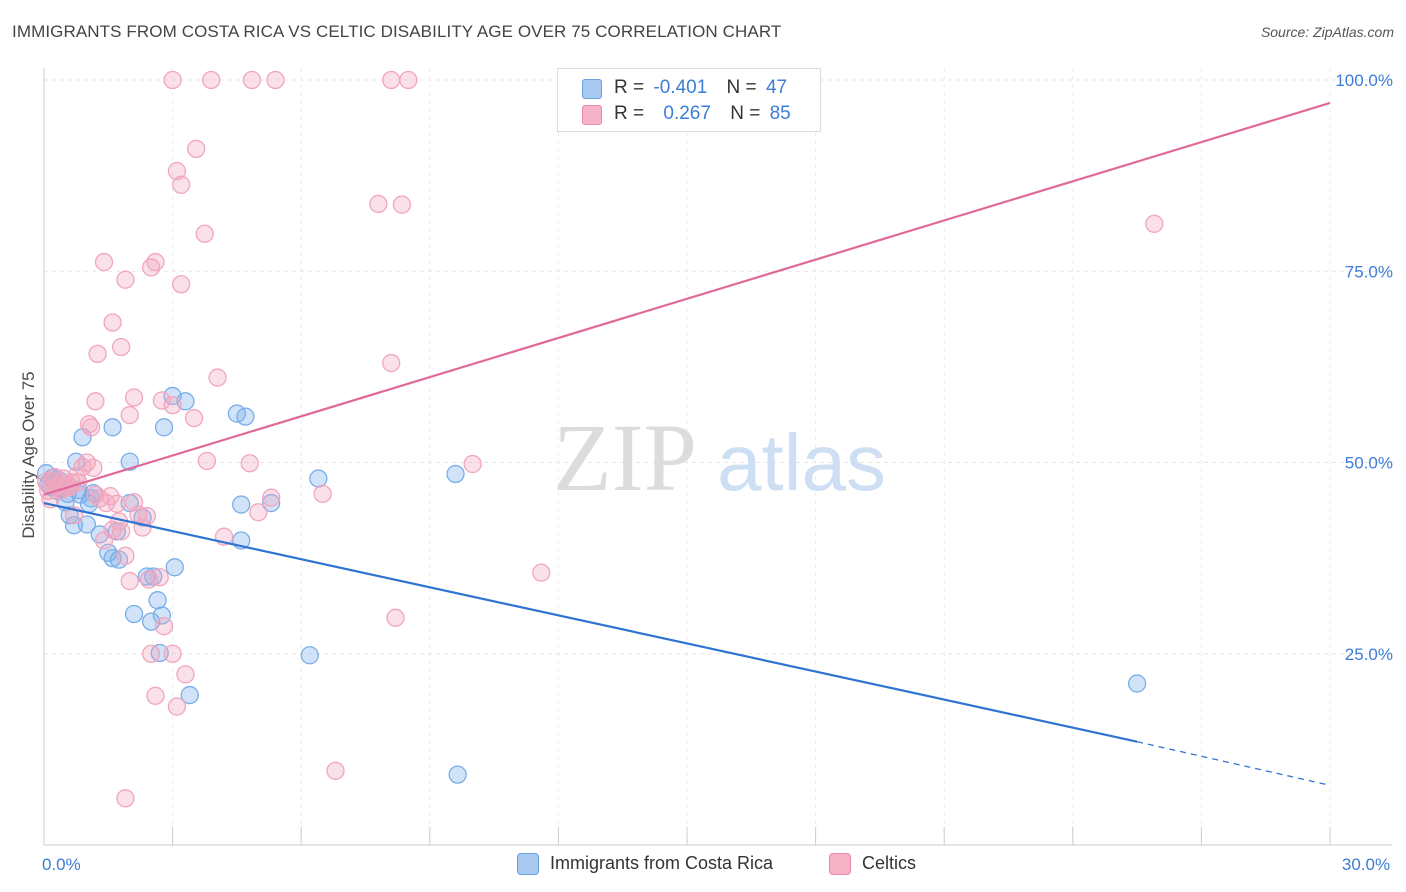 The width and height of the screenshot is (1406, 892). What do you see at coordinates (1366, 864) in the screenshot?
I see `x-tick-label: 30.0%` at bounding box center [1366, 864].